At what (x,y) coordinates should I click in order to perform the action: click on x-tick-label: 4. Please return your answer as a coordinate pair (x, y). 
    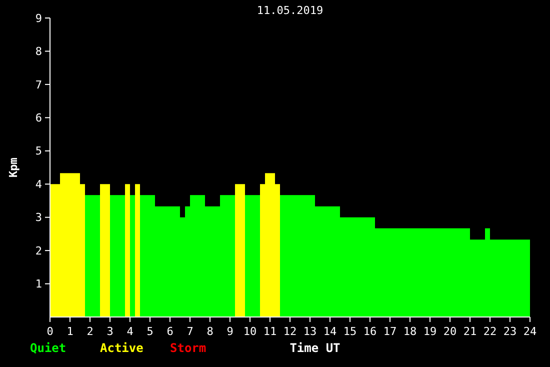
    Looking at the image, I should click on (130, 331).